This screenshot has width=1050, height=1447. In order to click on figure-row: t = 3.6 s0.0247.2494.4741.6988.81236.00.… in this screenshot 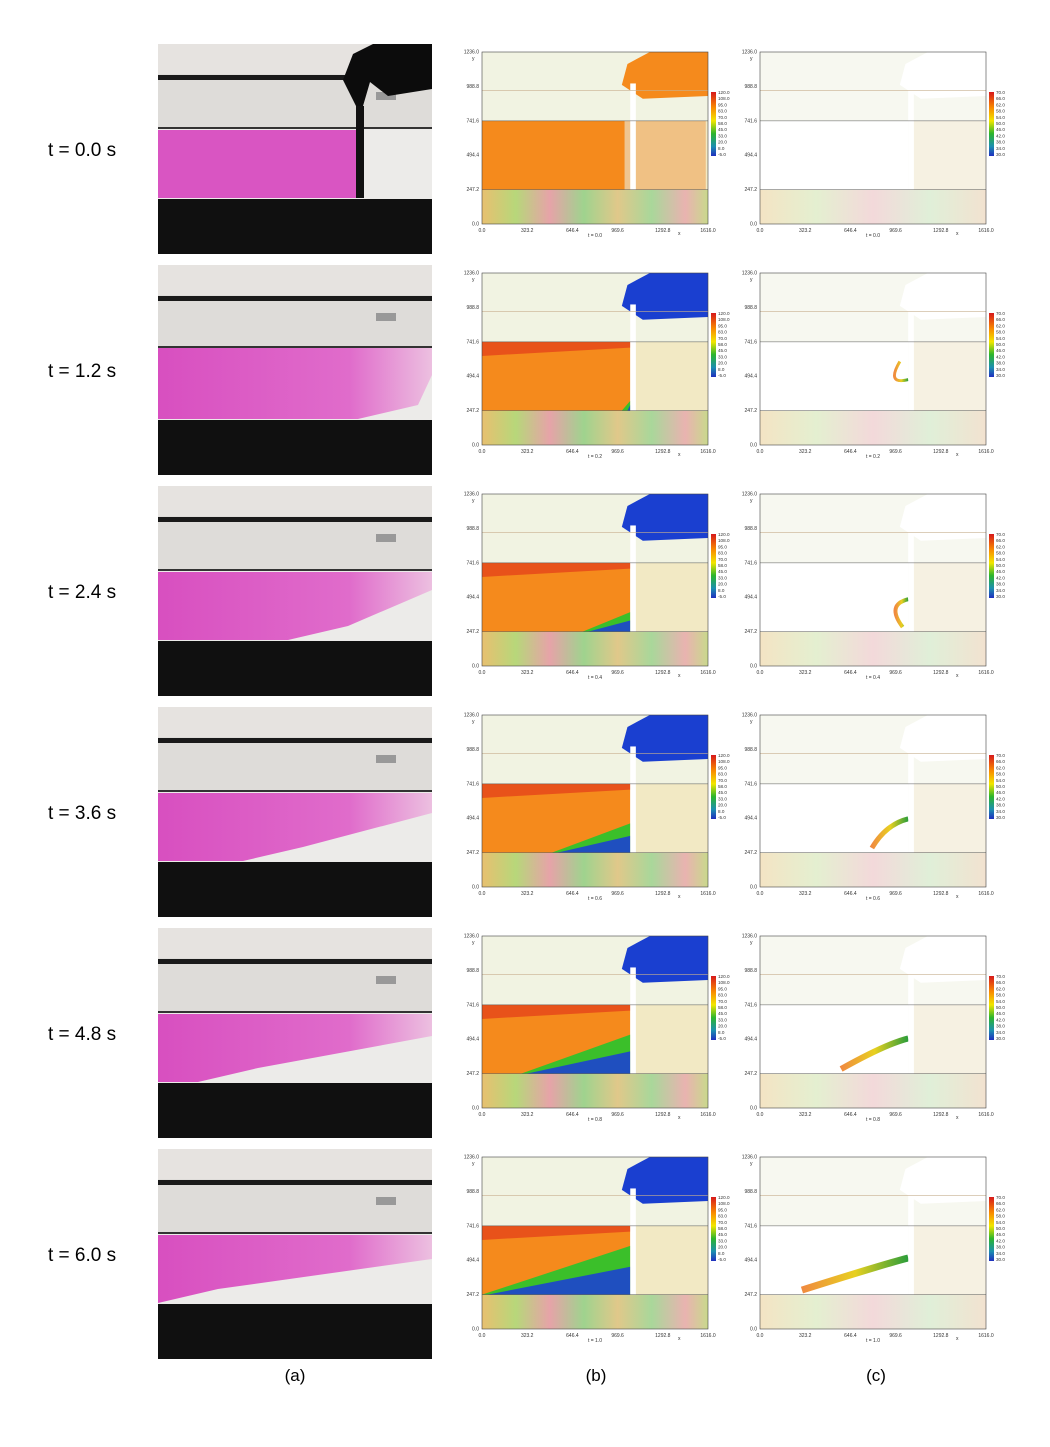, I will do `click(526, 812)`.